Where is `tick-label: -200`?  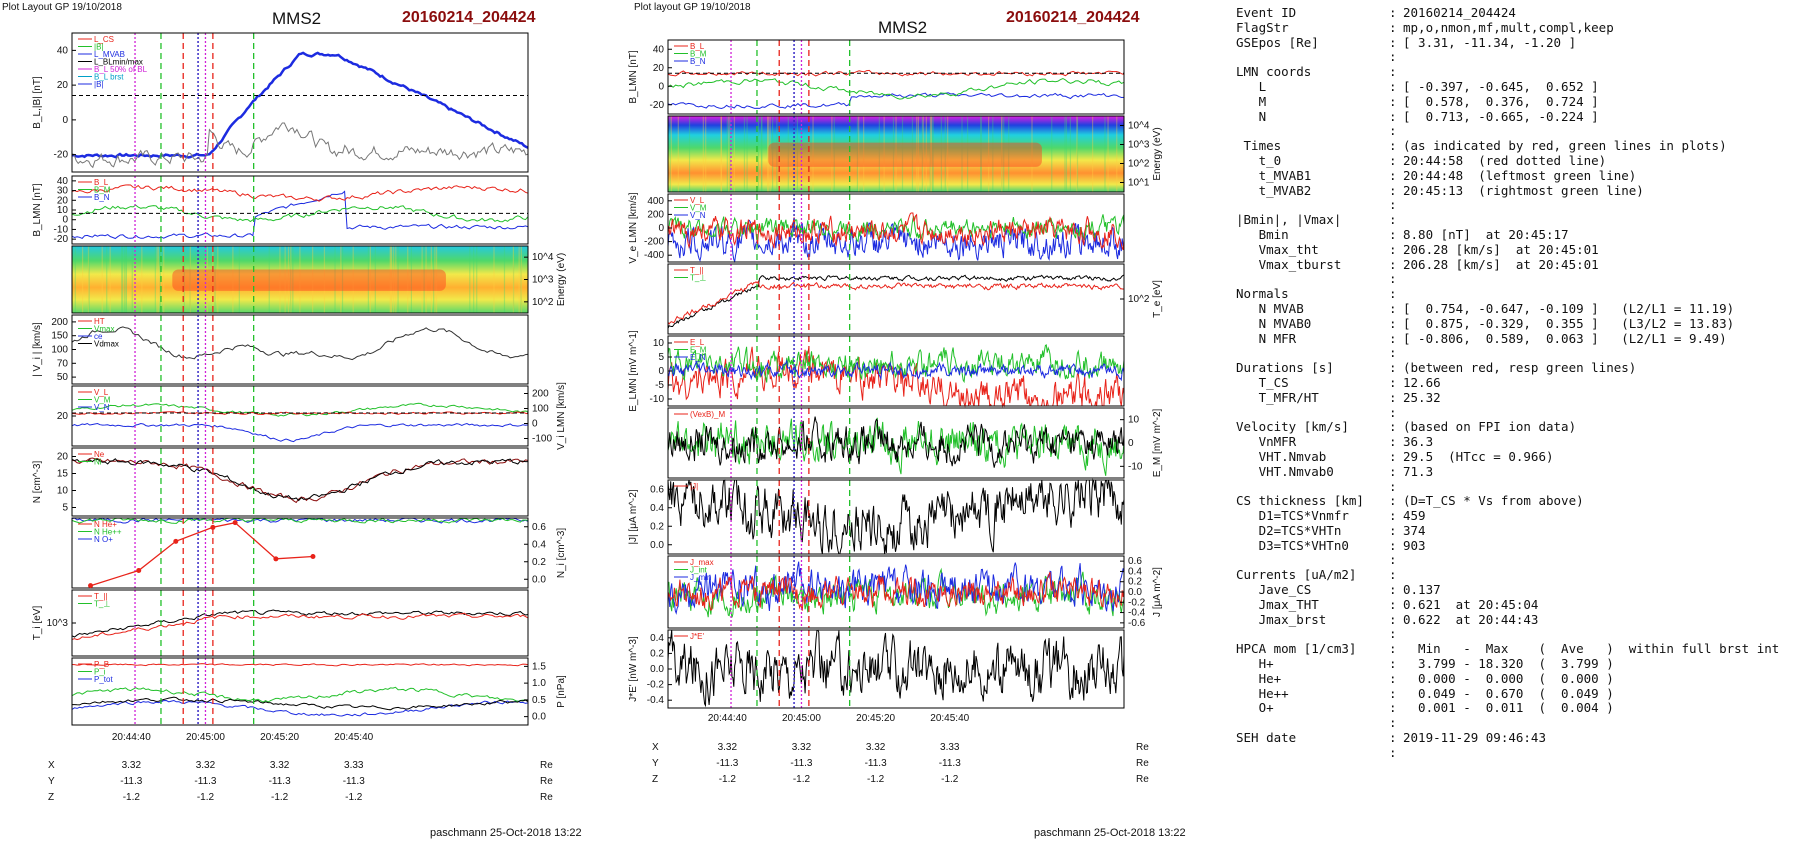
tick-label: -200 is located at coordinates (654, 242).